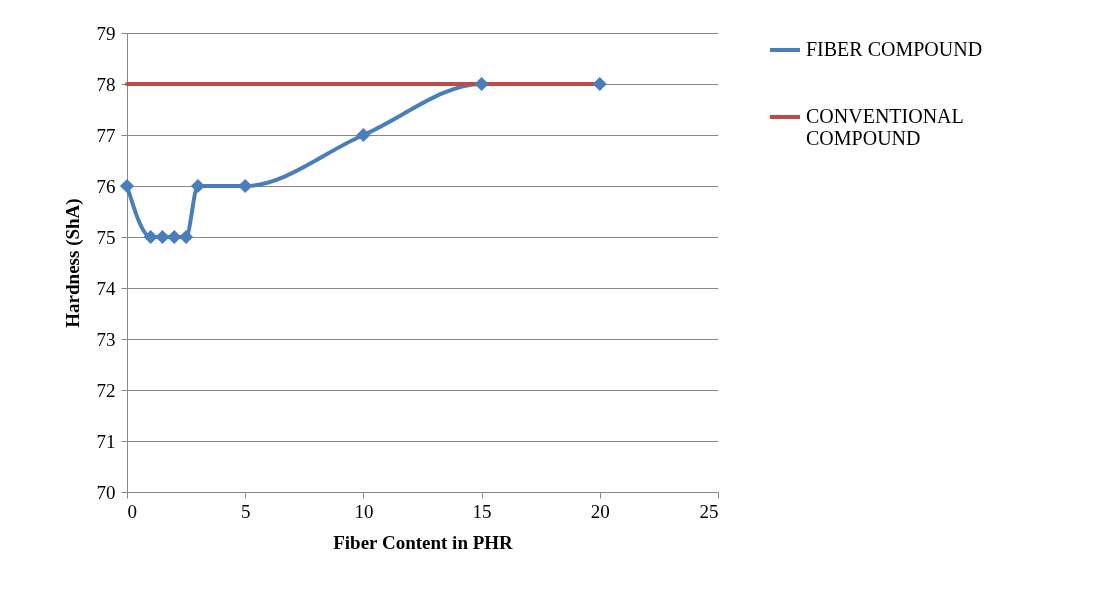 Image resolution: width=1094 pixels, height=608 pixels. What do you see at coordinates (482, 511) in the screenshot?
I see `x-tick-label: 15` at bounding box center [482, 511].